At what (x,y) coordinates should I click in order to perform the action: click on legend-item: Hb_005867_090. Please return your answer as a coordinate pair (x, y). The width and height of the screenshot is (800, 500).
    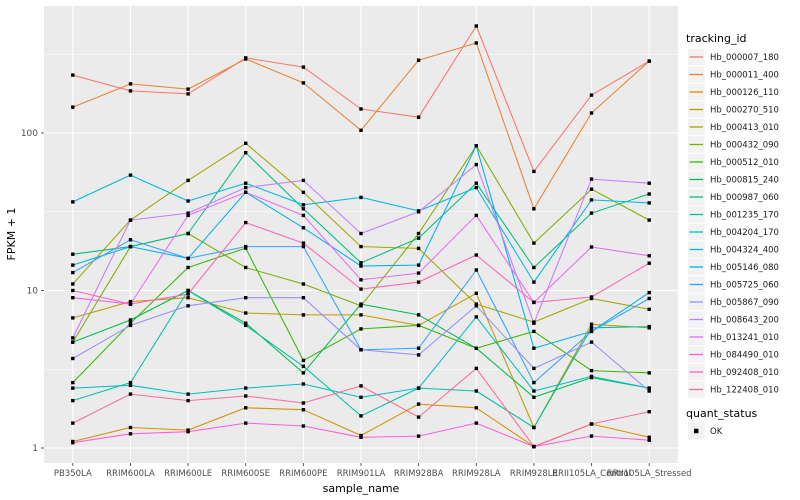
    Looking at the image, I should click on (733, 302).